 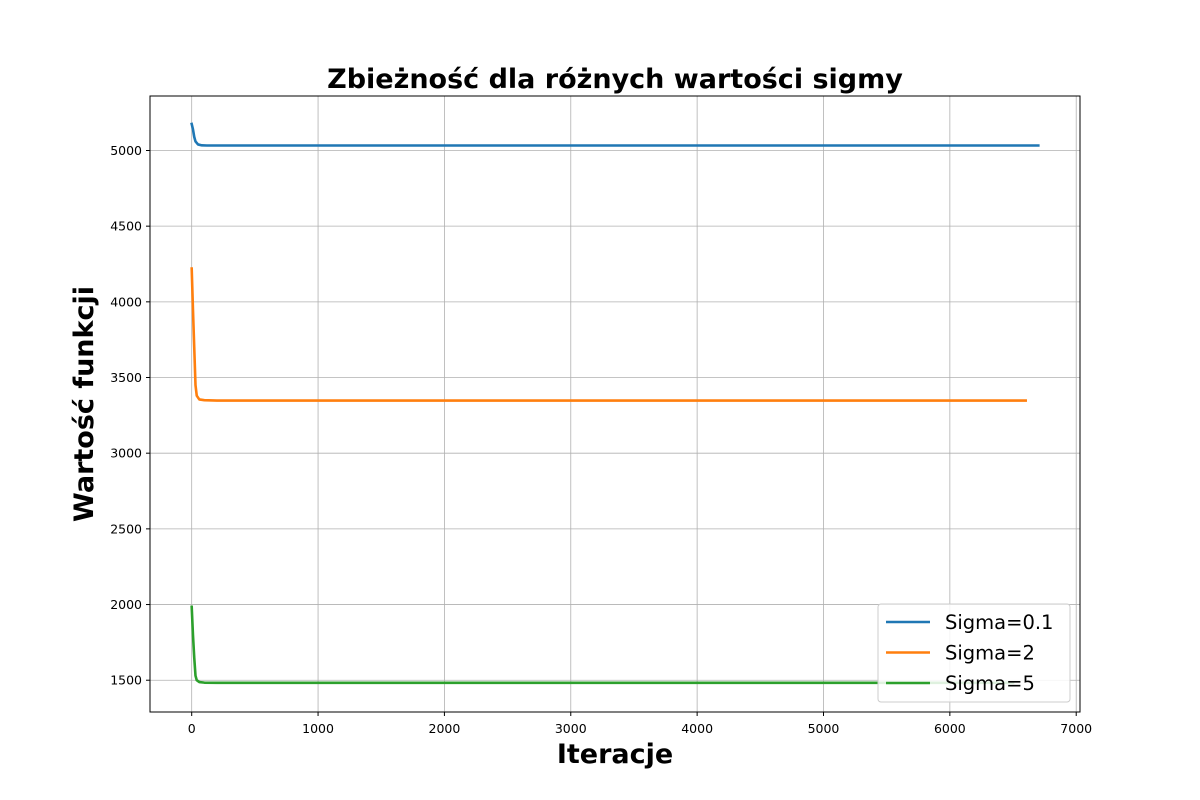 What do you see at coordinates (126, 301) in the screenshot?
I see `y-tick-label: 4000` at bounding box center [126, 301].